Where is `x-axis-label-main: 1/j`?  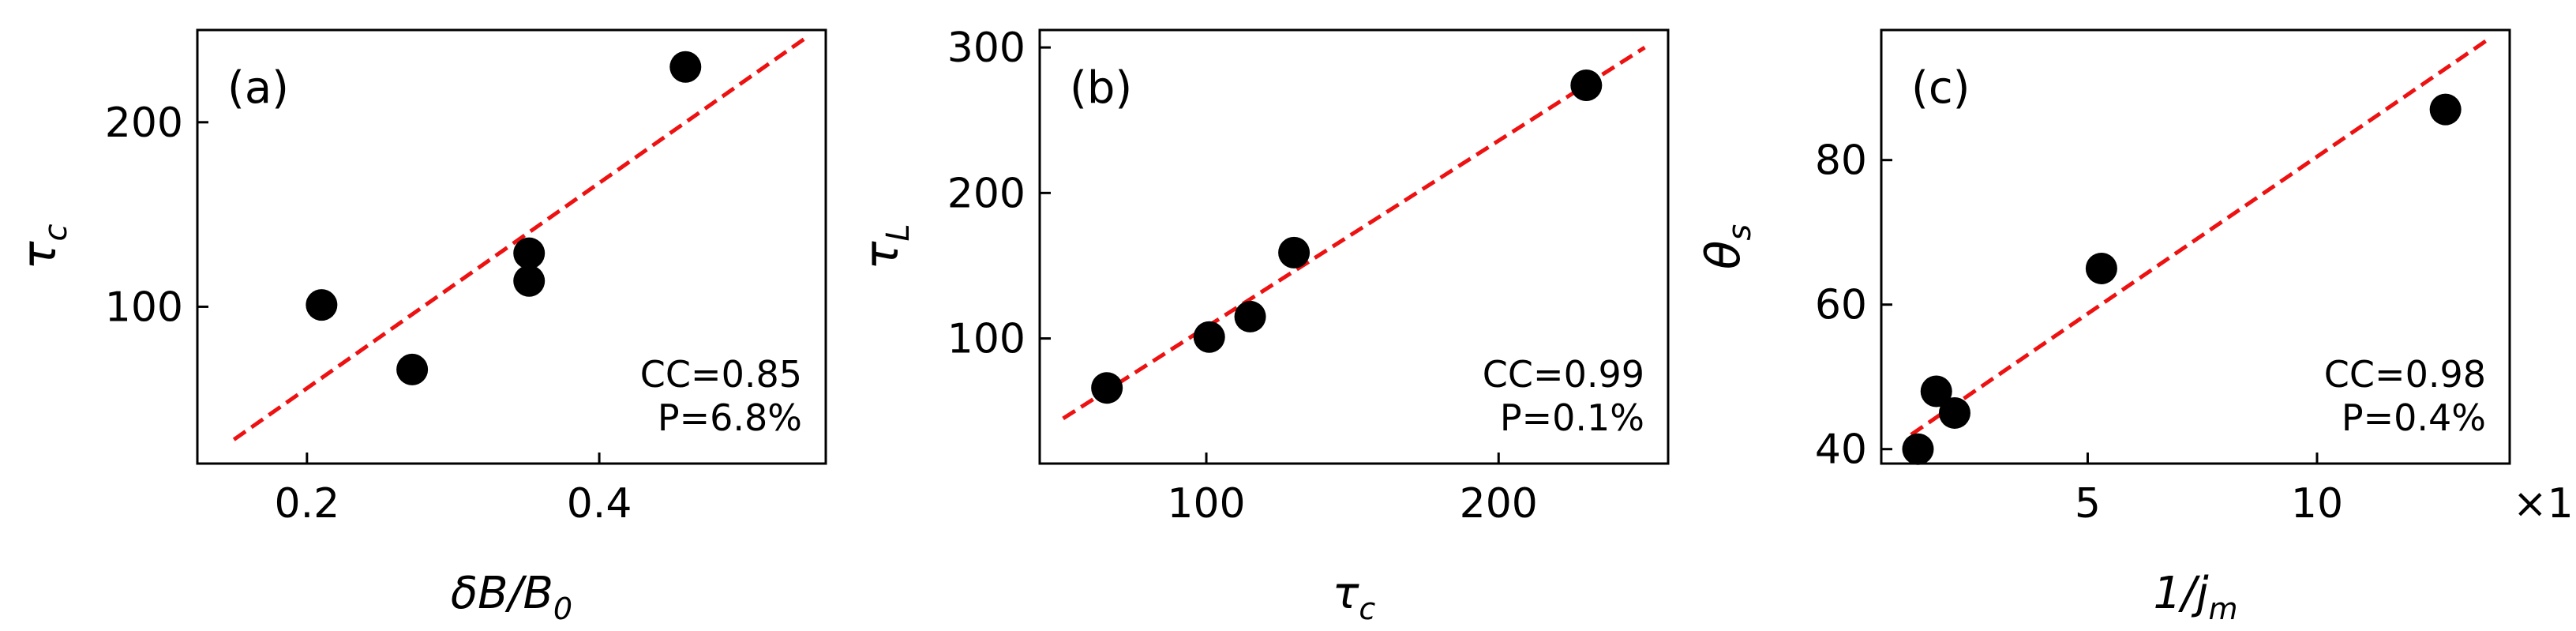 x-axis-label-main: 1/j is located at coordinates (2180, 593).